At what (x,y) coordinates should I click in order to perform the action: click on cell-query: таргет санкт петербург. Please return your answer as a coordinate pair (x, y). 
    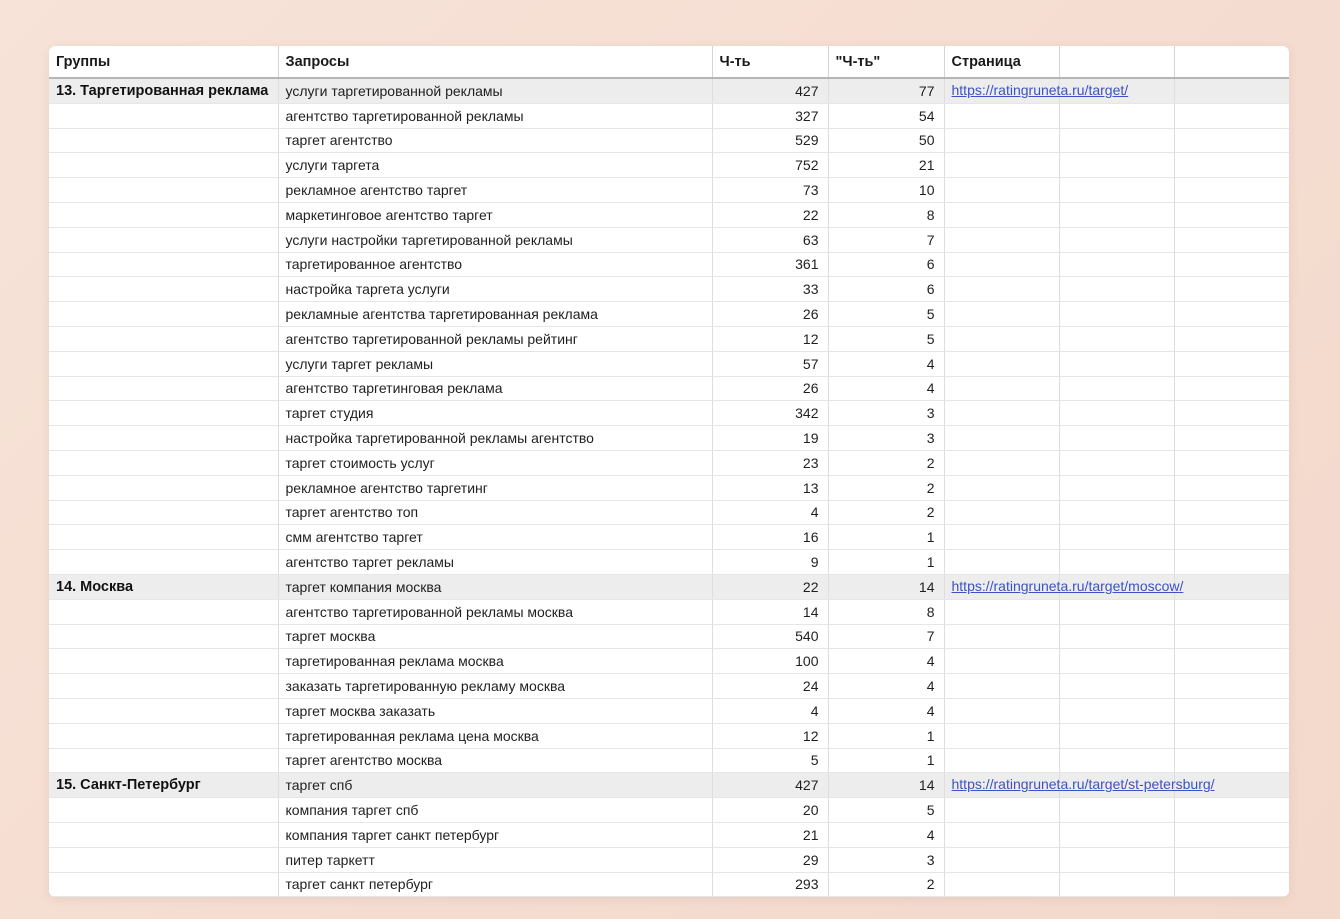
    Looking at the image, I should click on (495, 885).